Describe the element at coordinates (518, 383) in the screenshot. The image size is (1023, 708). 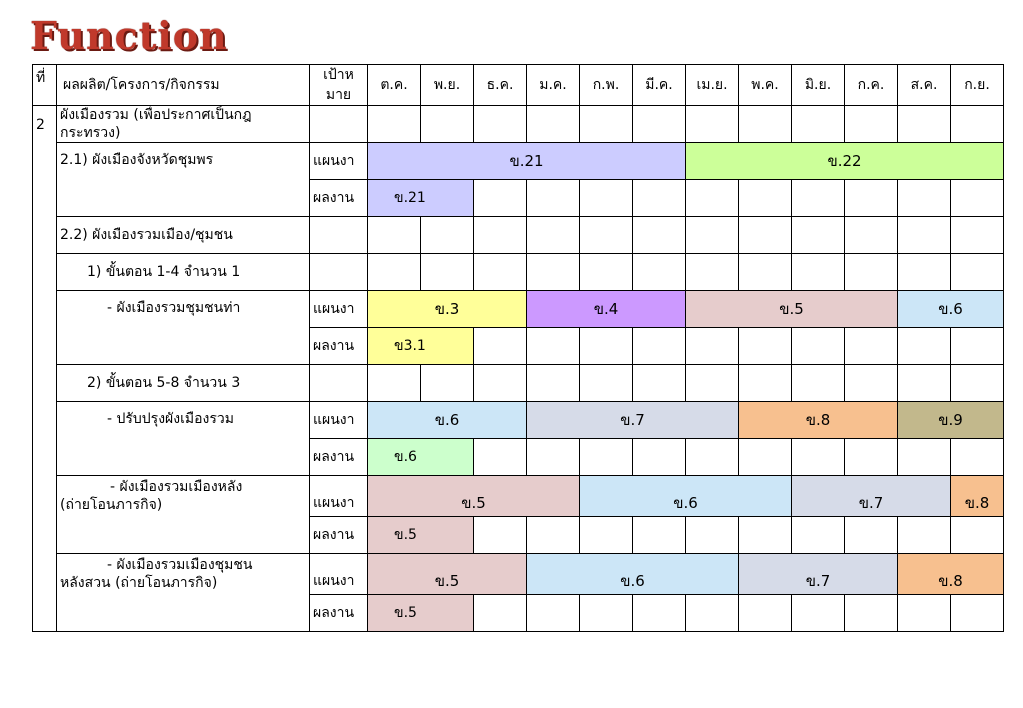
I see `table-row: 2) ขั้นตอน 5-8 จำนวน 3` at that location.